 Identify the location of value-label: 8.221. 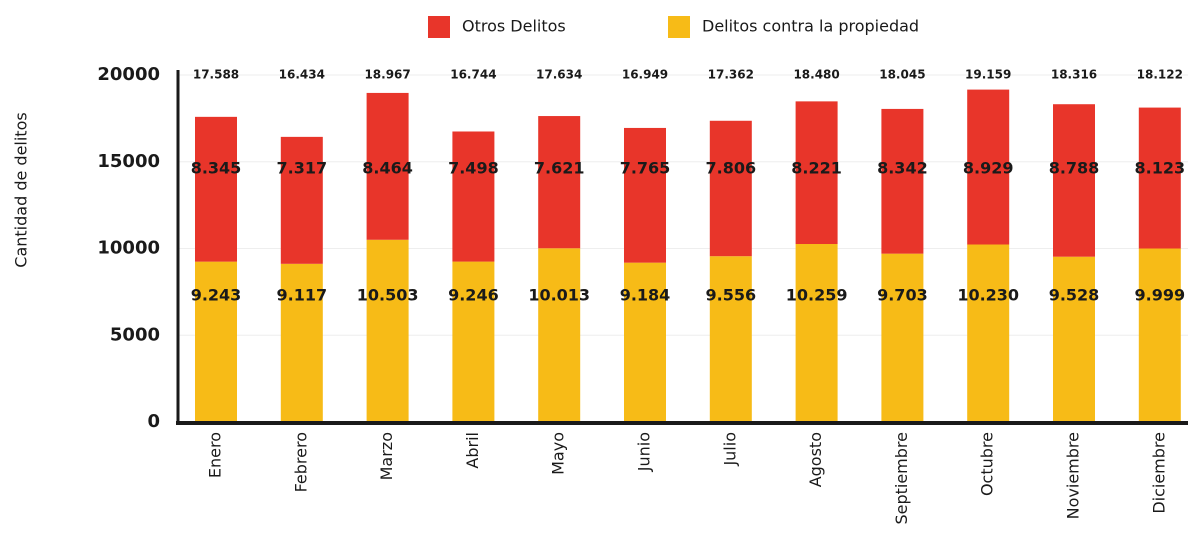
(816, 168).